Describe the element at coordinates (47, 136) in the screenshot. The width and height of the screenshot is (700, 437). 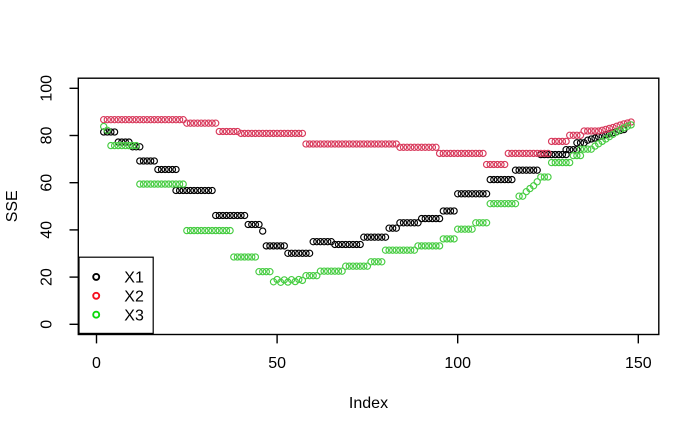
I see `svg-text: 80` at that location.